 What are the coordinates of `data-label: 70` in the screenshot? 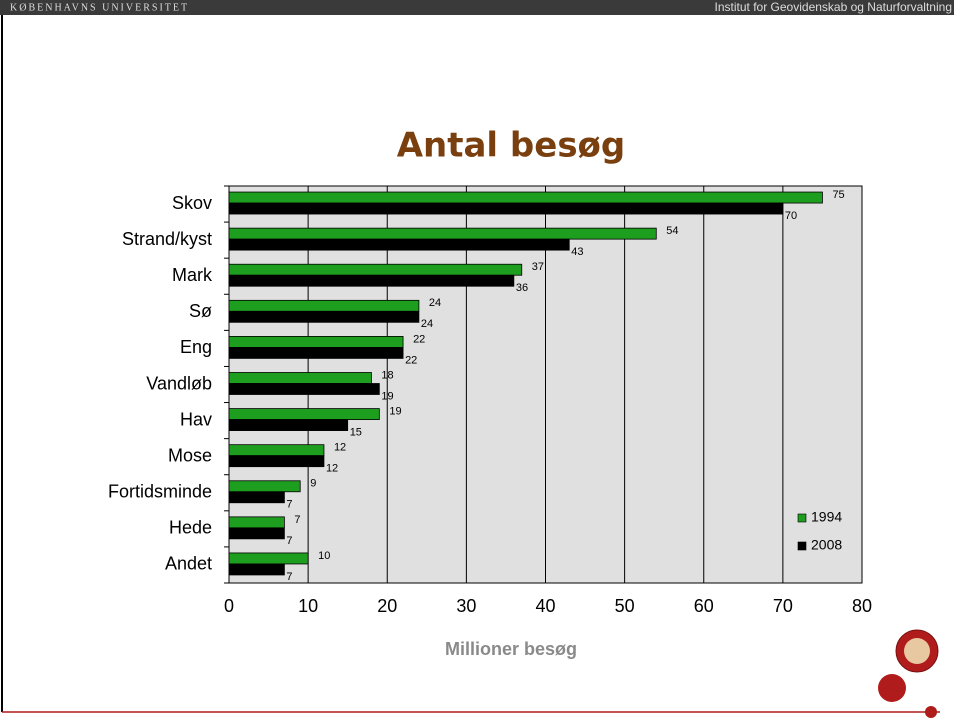 It's located at (791, 216).